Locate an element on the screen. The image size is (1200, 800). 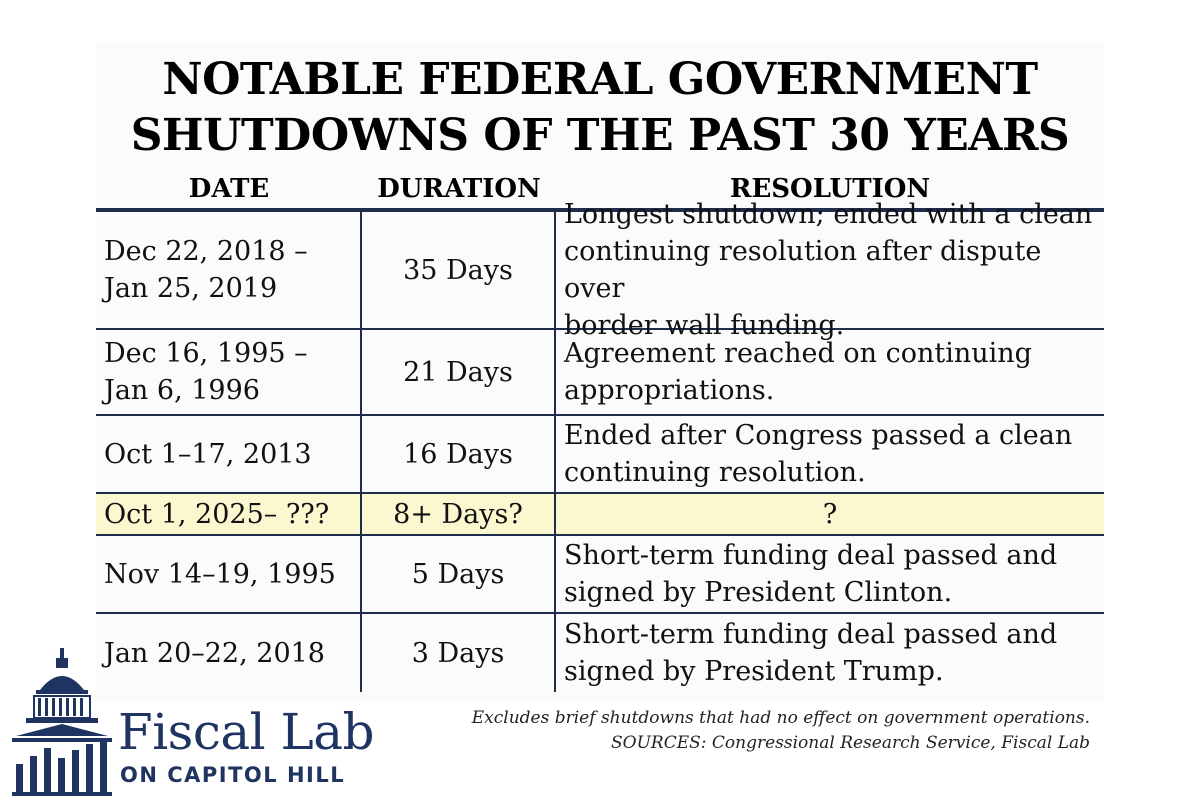
resolution-cell: ? is located at coordinates (830, 514).